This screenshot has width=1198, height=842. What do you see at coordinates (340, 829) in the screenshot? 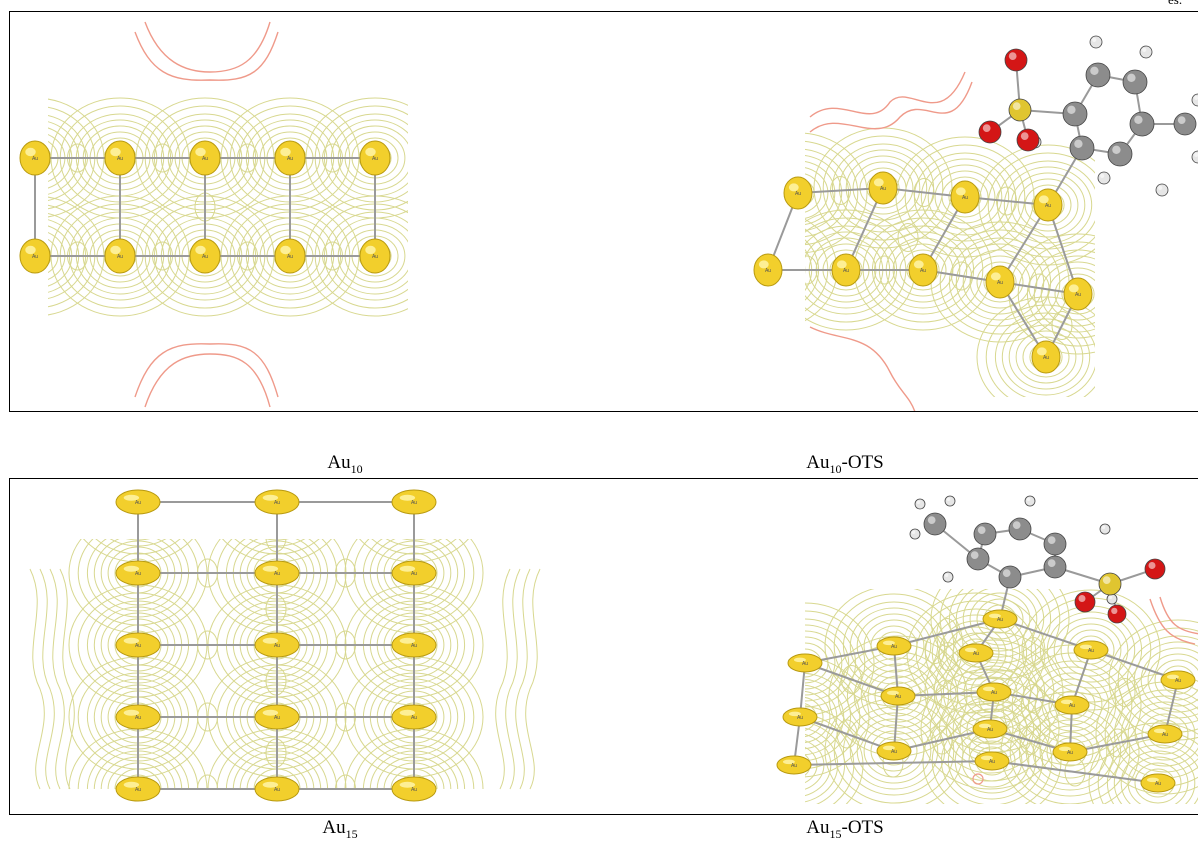
I see `caption-au15: Au15` at bounding box center [340, 829].